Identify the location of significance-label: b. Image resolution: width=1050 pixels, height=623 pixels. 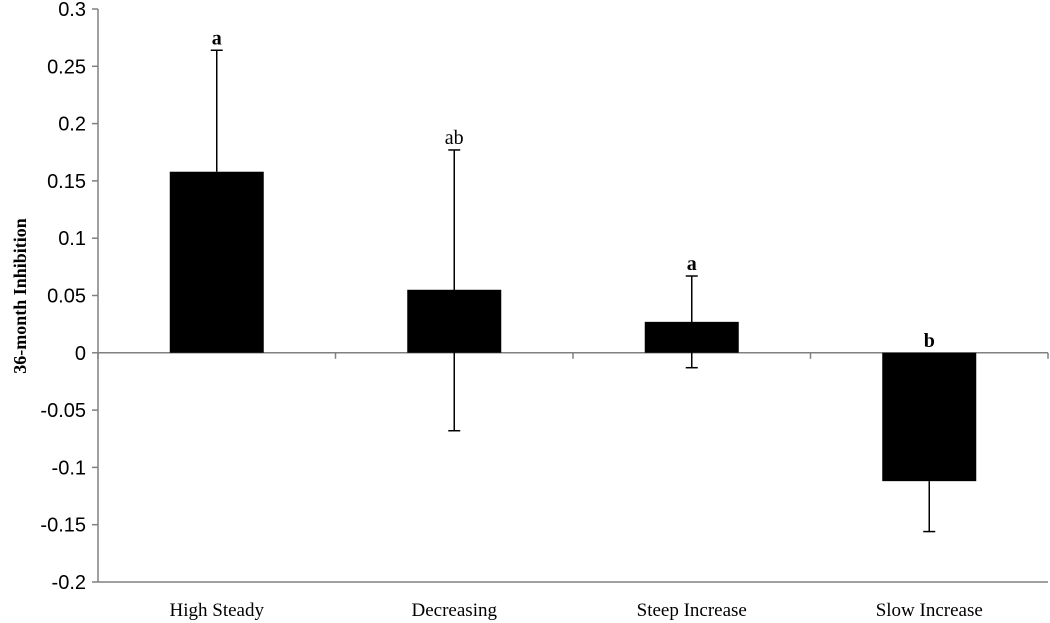
(929, 341).